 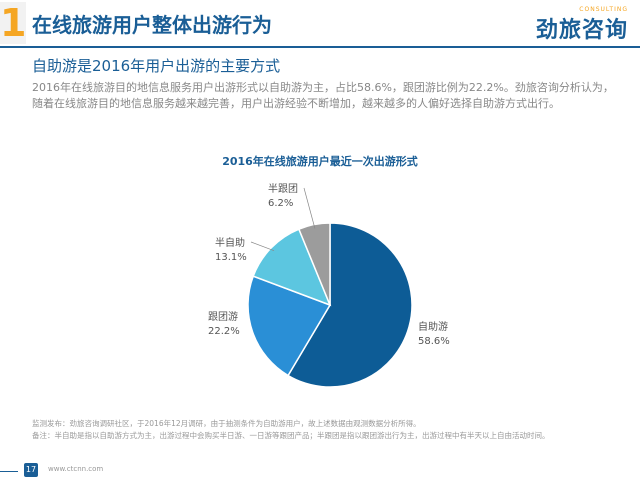 What do you see at coordinates (156, 66) in the screenshot?
I see `slide-subtitle: 自助游是2016年用户出游的主要方式` at bounding box center [156, 66].